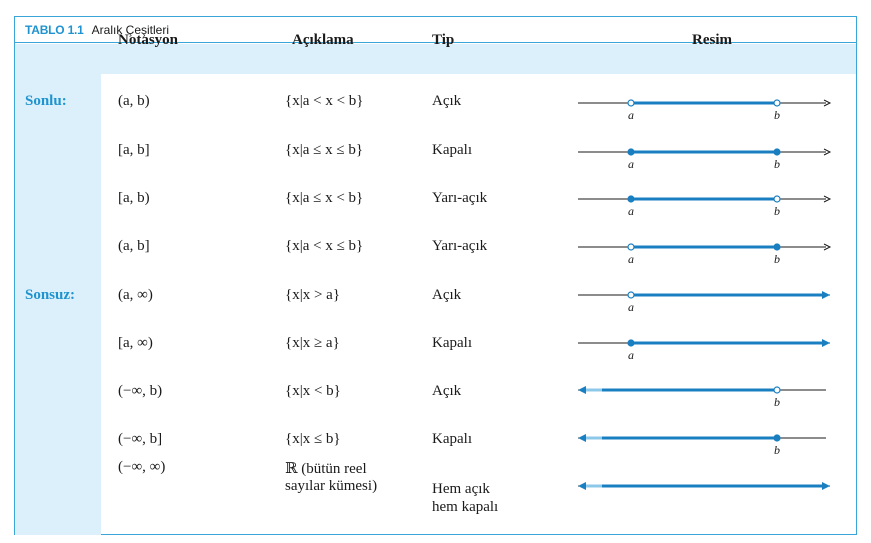  I want to click on description-cell-line2: sayılar kümesi), so click(331, 486).